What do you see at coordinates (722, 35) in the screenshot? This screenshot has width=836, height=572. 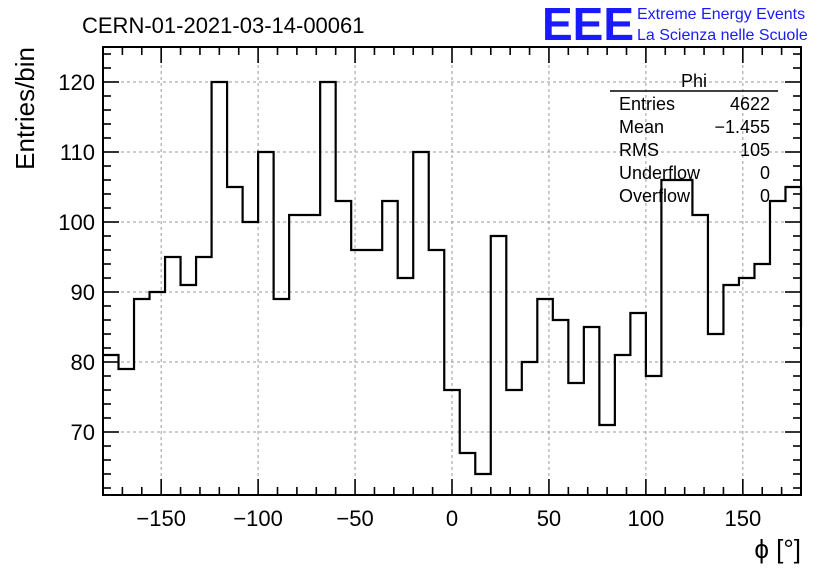 I see `eee-logo-line2: La Scienza nelle Scuole` at bounding box center [722, 35].